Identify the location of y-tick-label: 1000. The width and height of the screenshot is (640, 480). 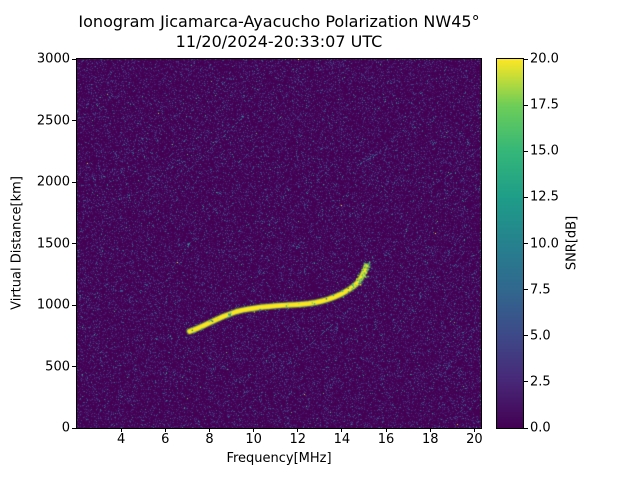
(53, 305).